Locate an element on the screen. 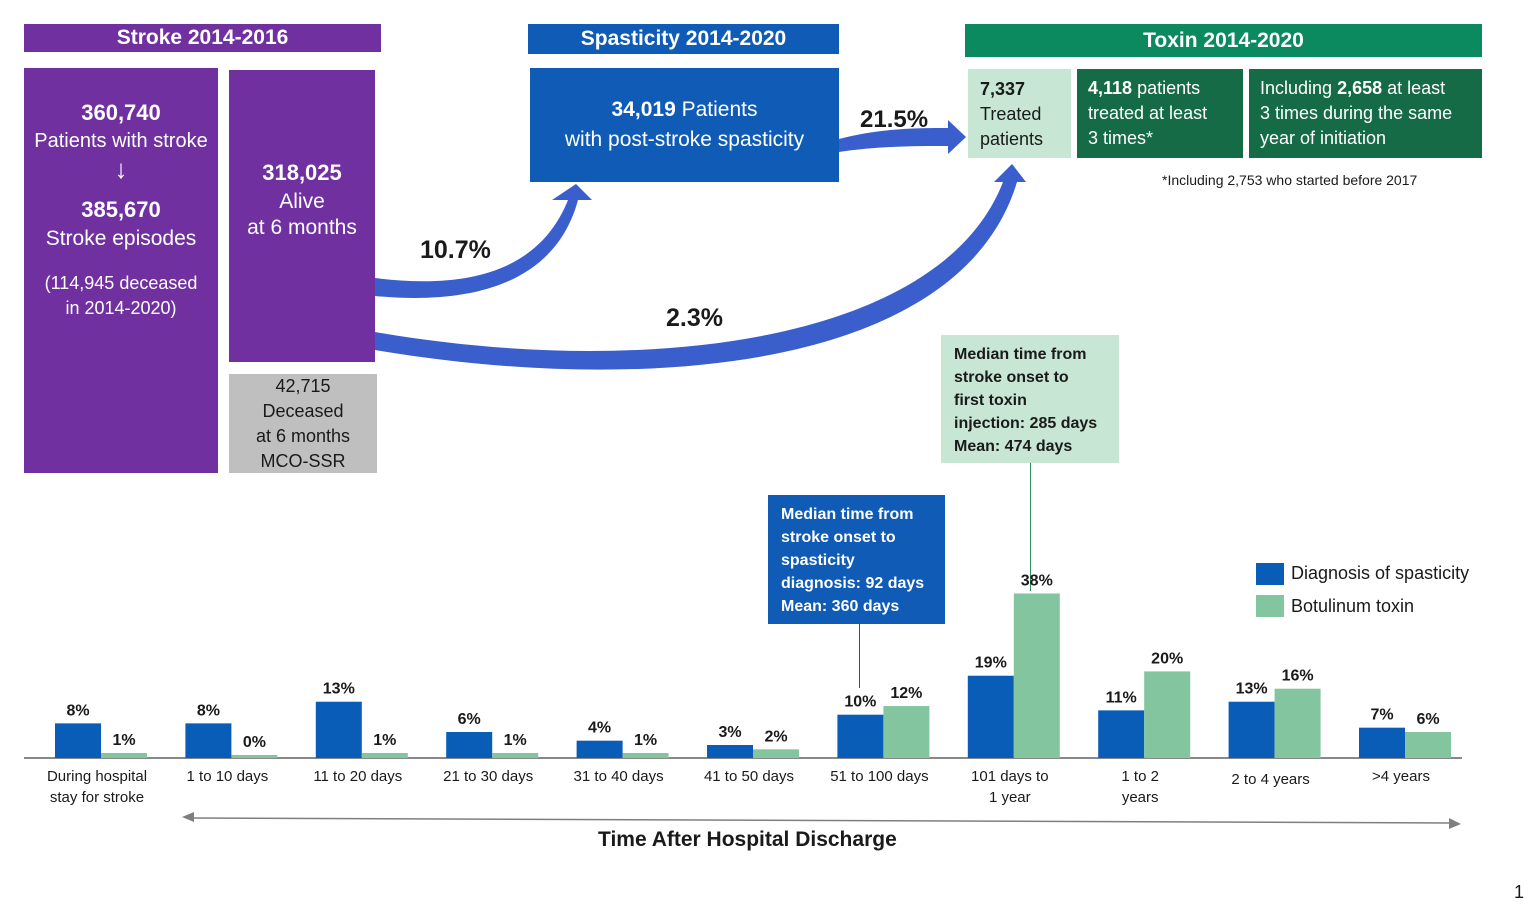 Image resolution: width=1535 pixels, height=915 pixels. data-label-spasticity-6: 10% is located at coordinates (860, 702).